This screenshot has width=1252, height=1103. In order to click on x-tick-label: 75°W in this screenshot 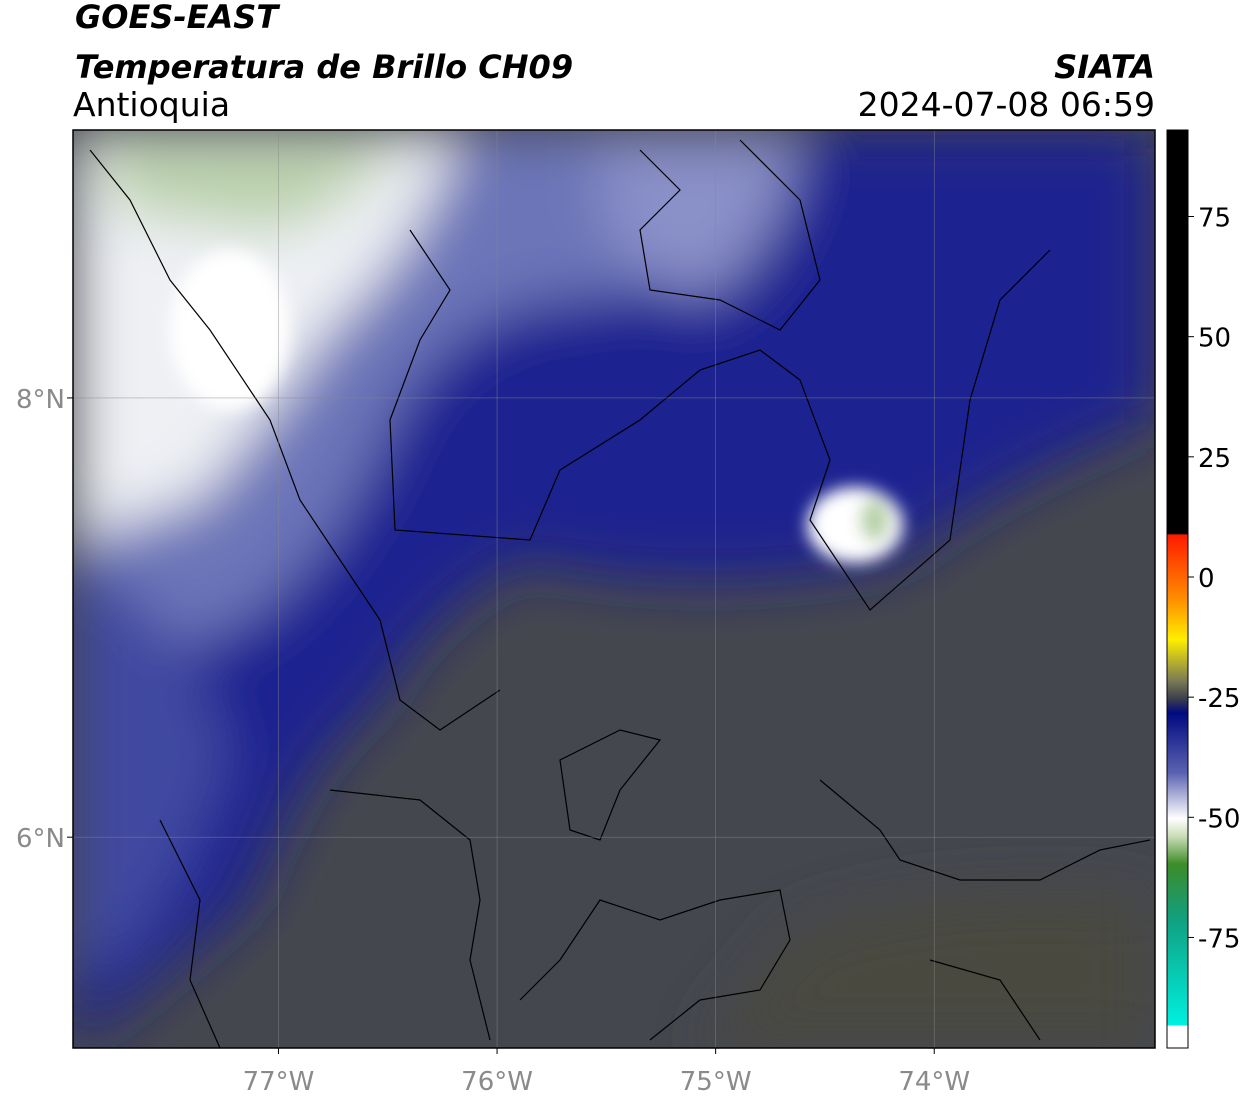, I will do `click(716, 1082)`.